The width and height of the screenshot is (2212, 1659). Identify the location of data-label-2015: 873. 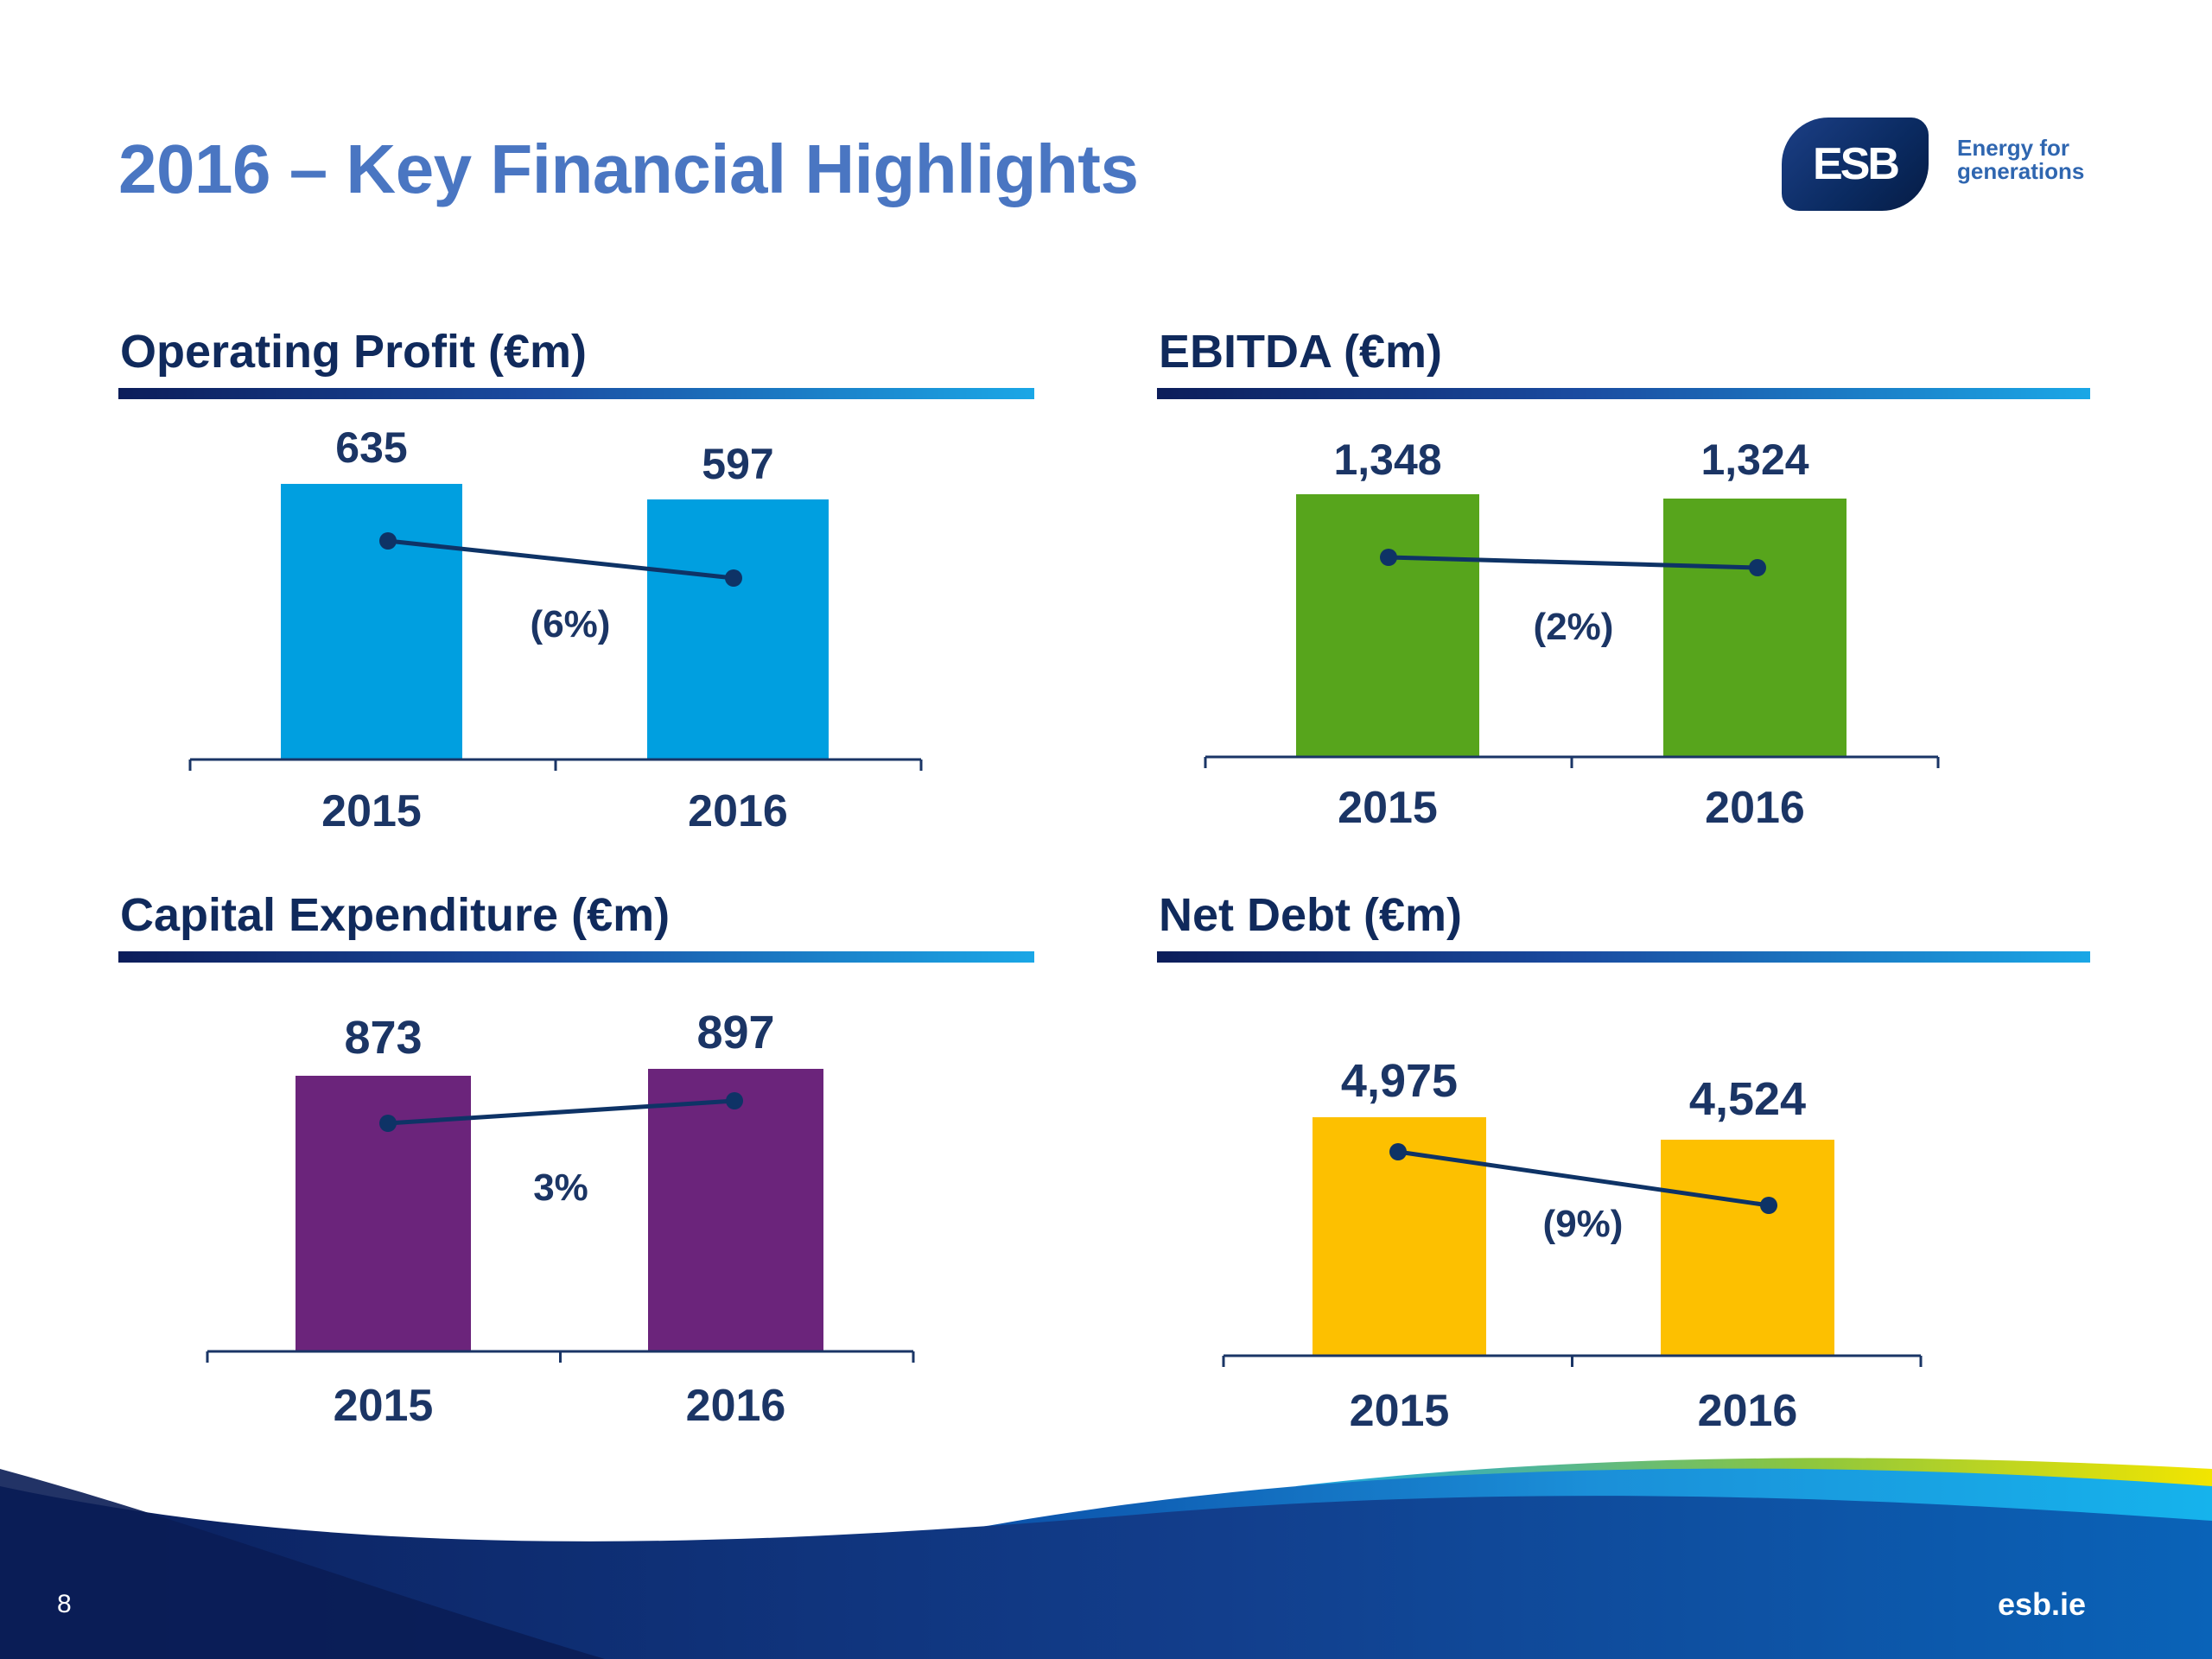
(383, 1038).